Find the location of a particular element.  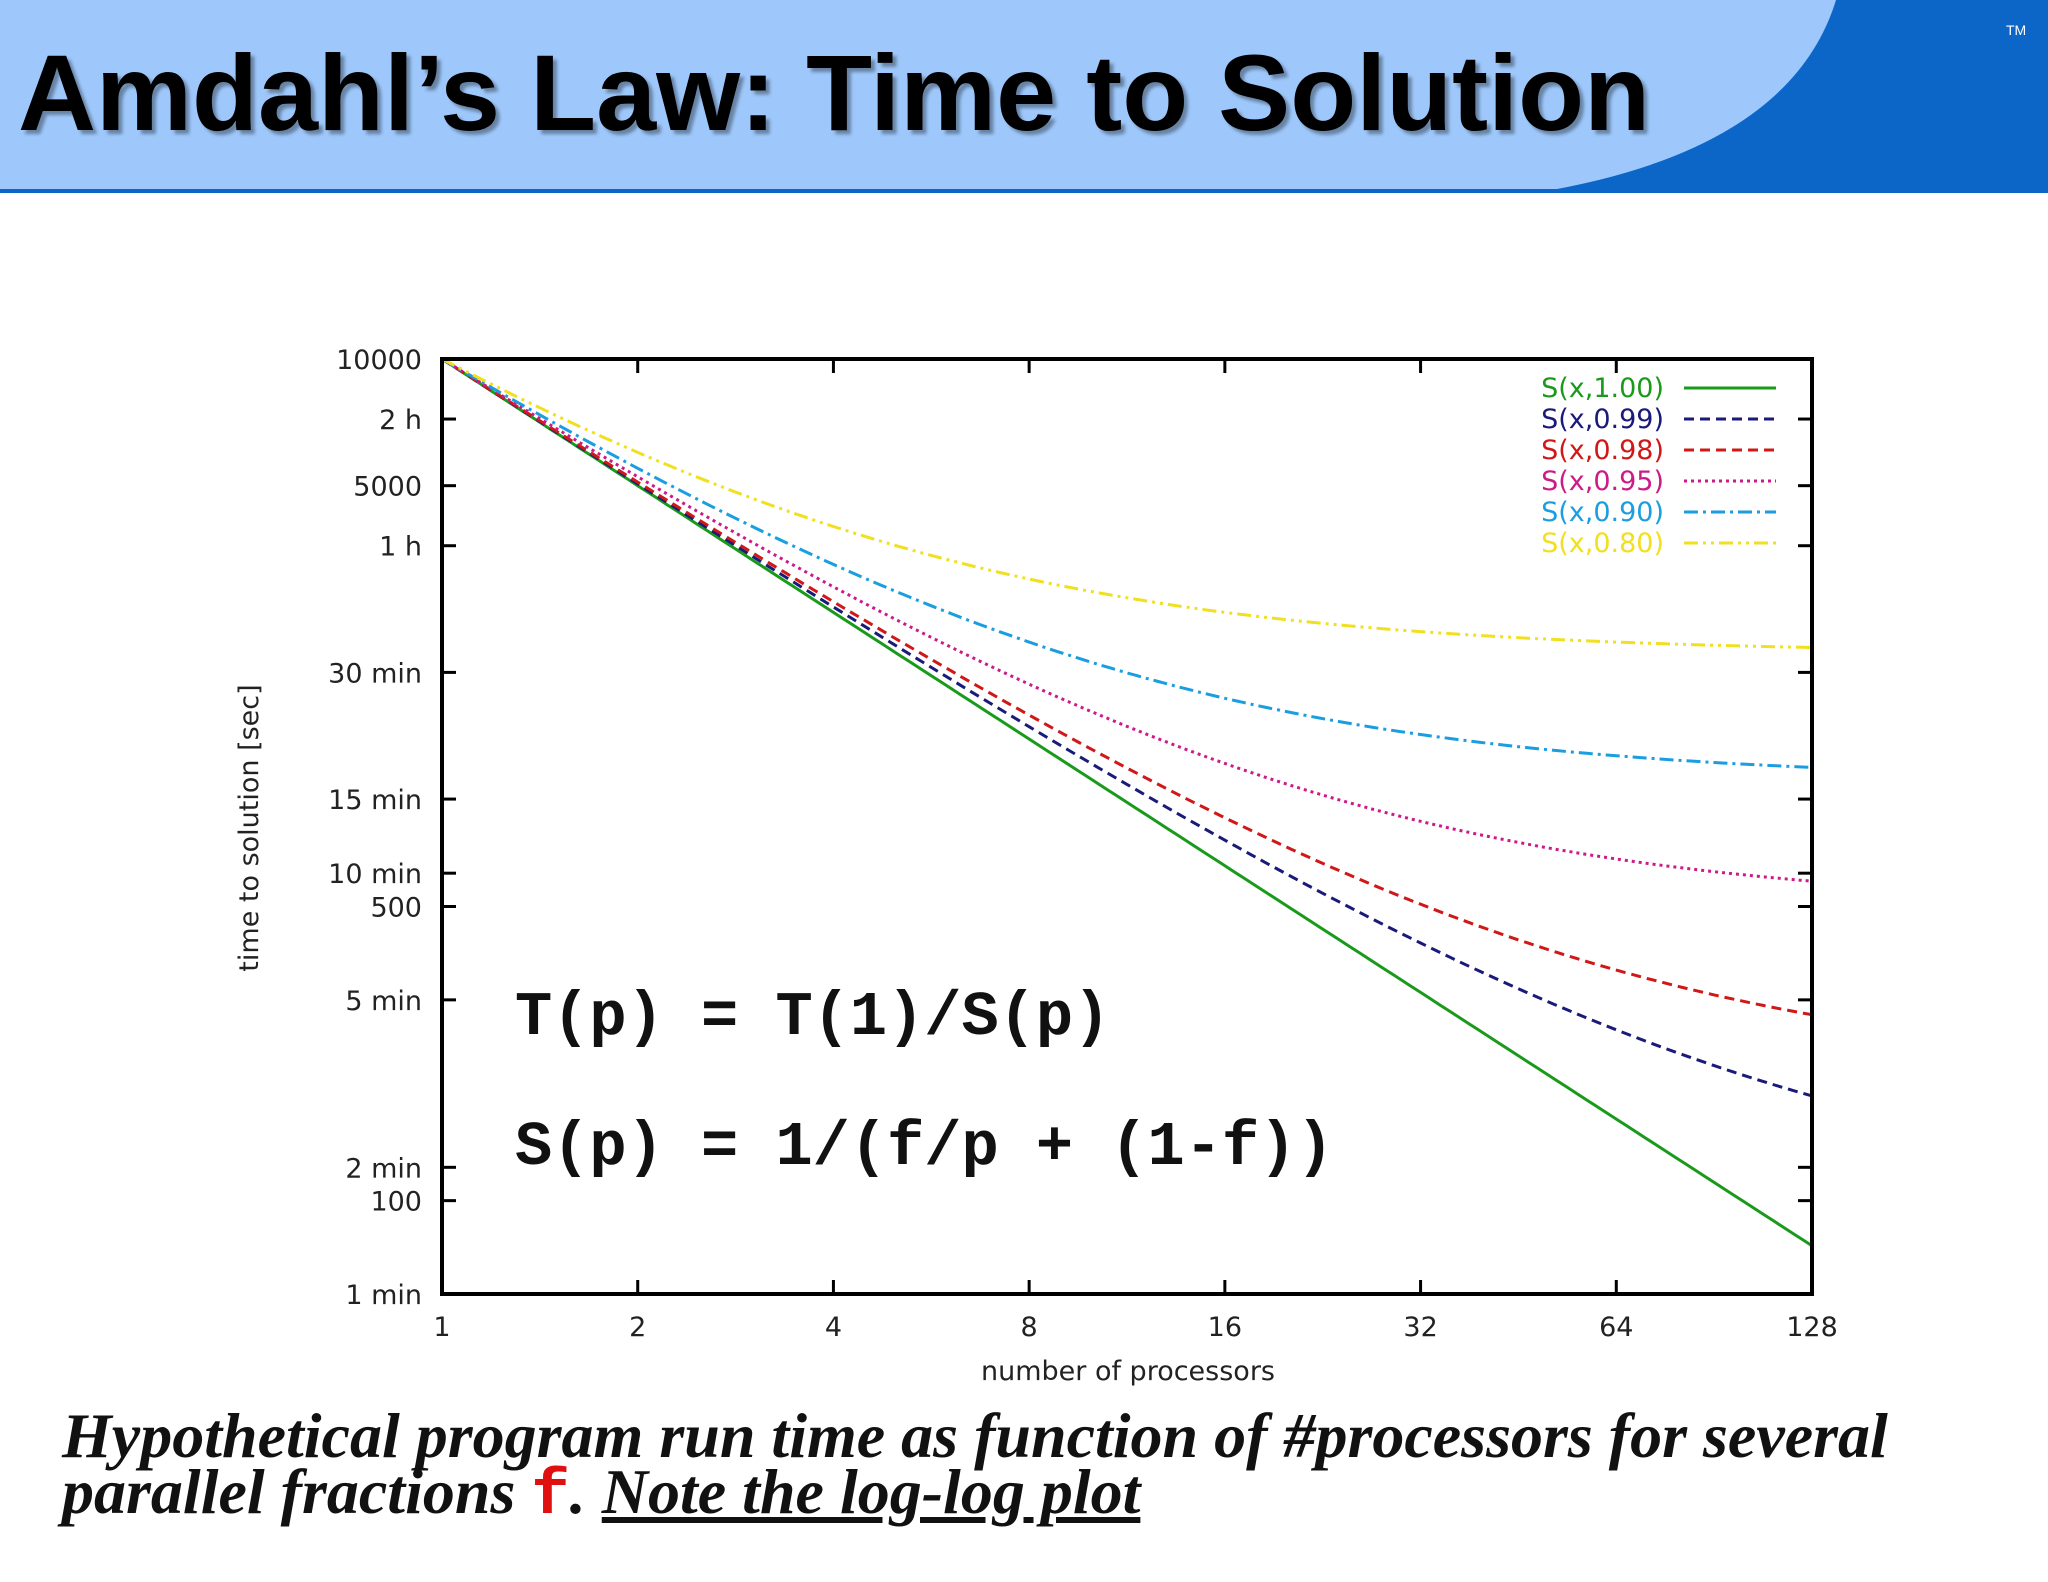

y-tick-label: 10000 is located at coordinates (379, 360).